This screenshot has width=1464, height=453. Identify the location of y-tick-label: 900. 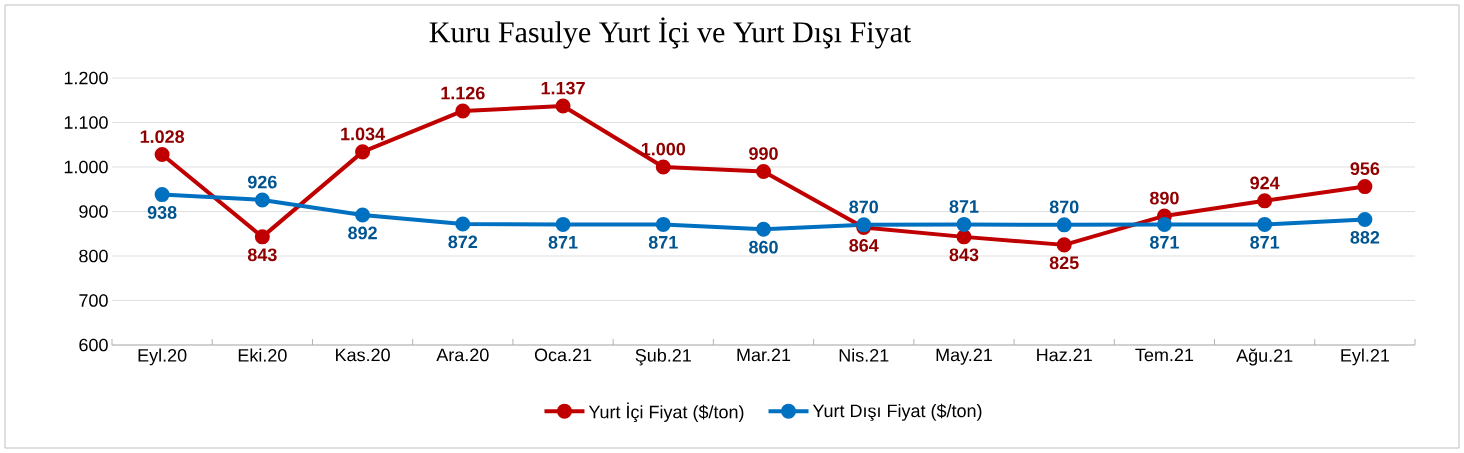
(93, 211).